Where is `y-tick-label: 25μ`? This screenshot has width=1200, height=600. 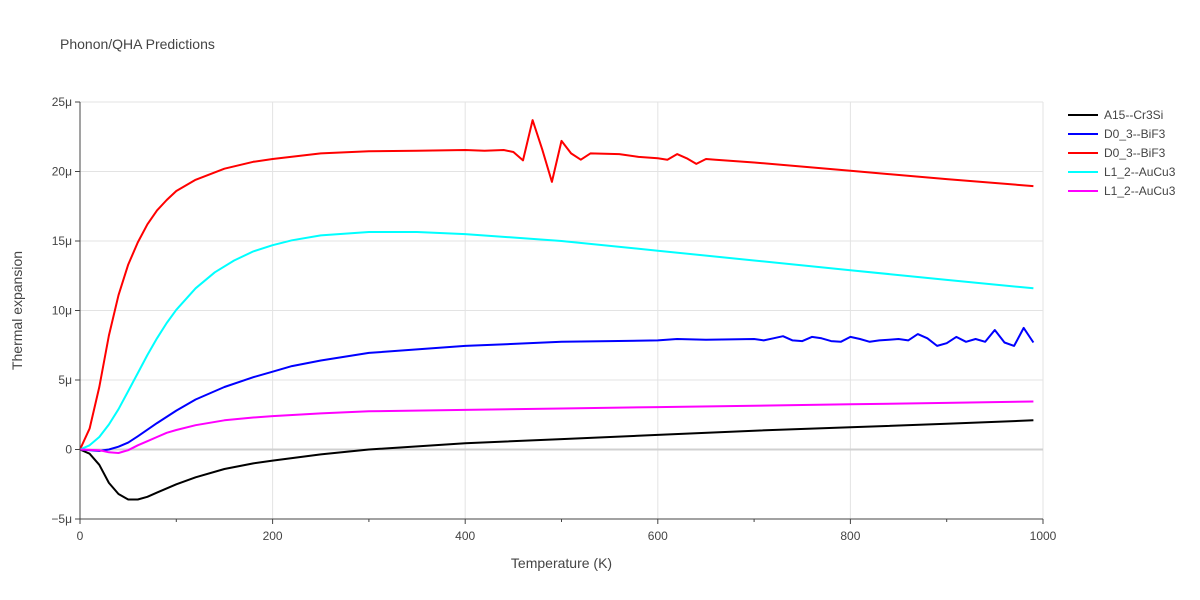
y-tick-label: 25μ is located at coordinates (62, 102).